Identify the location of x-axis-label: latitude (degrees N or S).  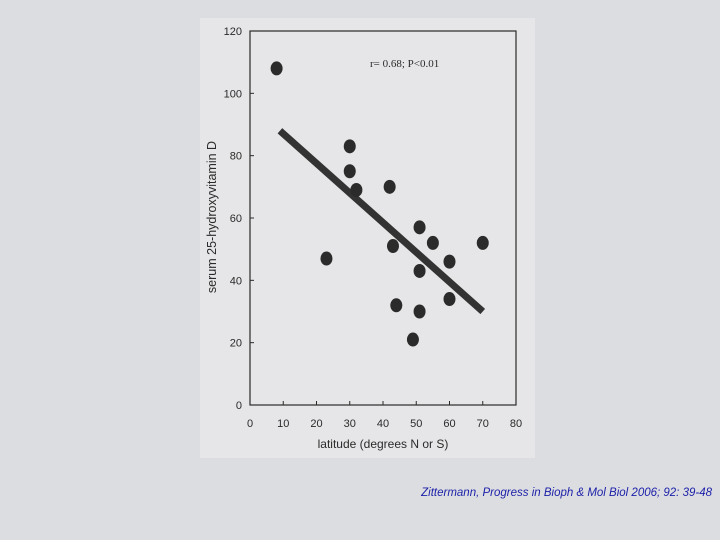
(383, 444).